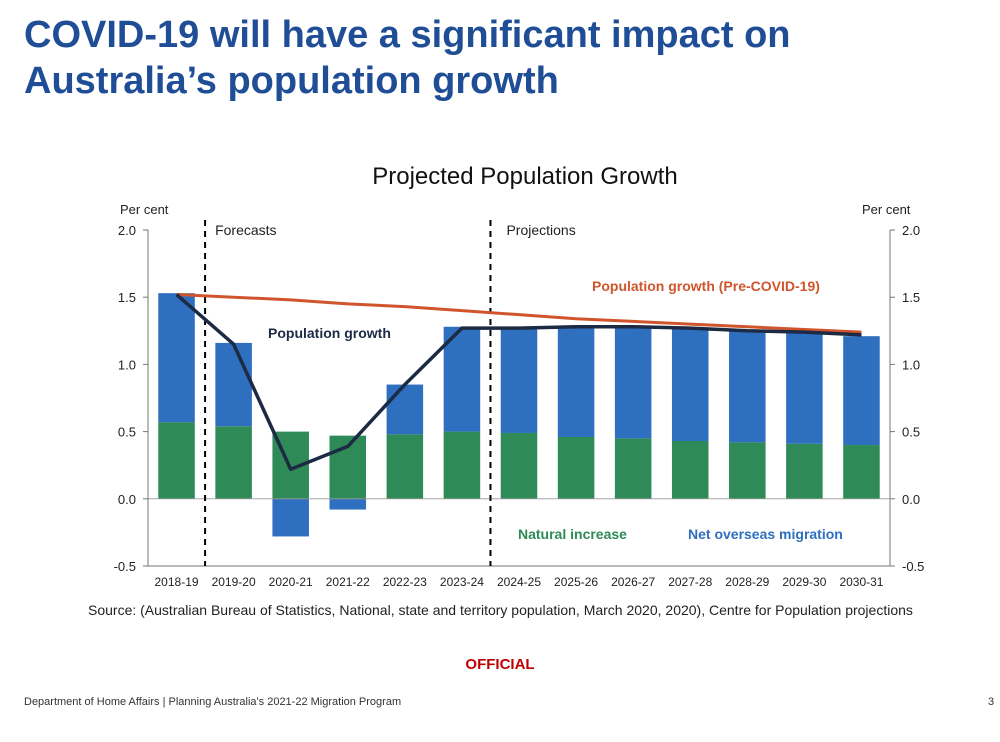 This screenshot has width=1000, height=742. Describe the element at coordinates (234, 582) in the screenshot. I see `x-tick-label: 2019-20` at that location.